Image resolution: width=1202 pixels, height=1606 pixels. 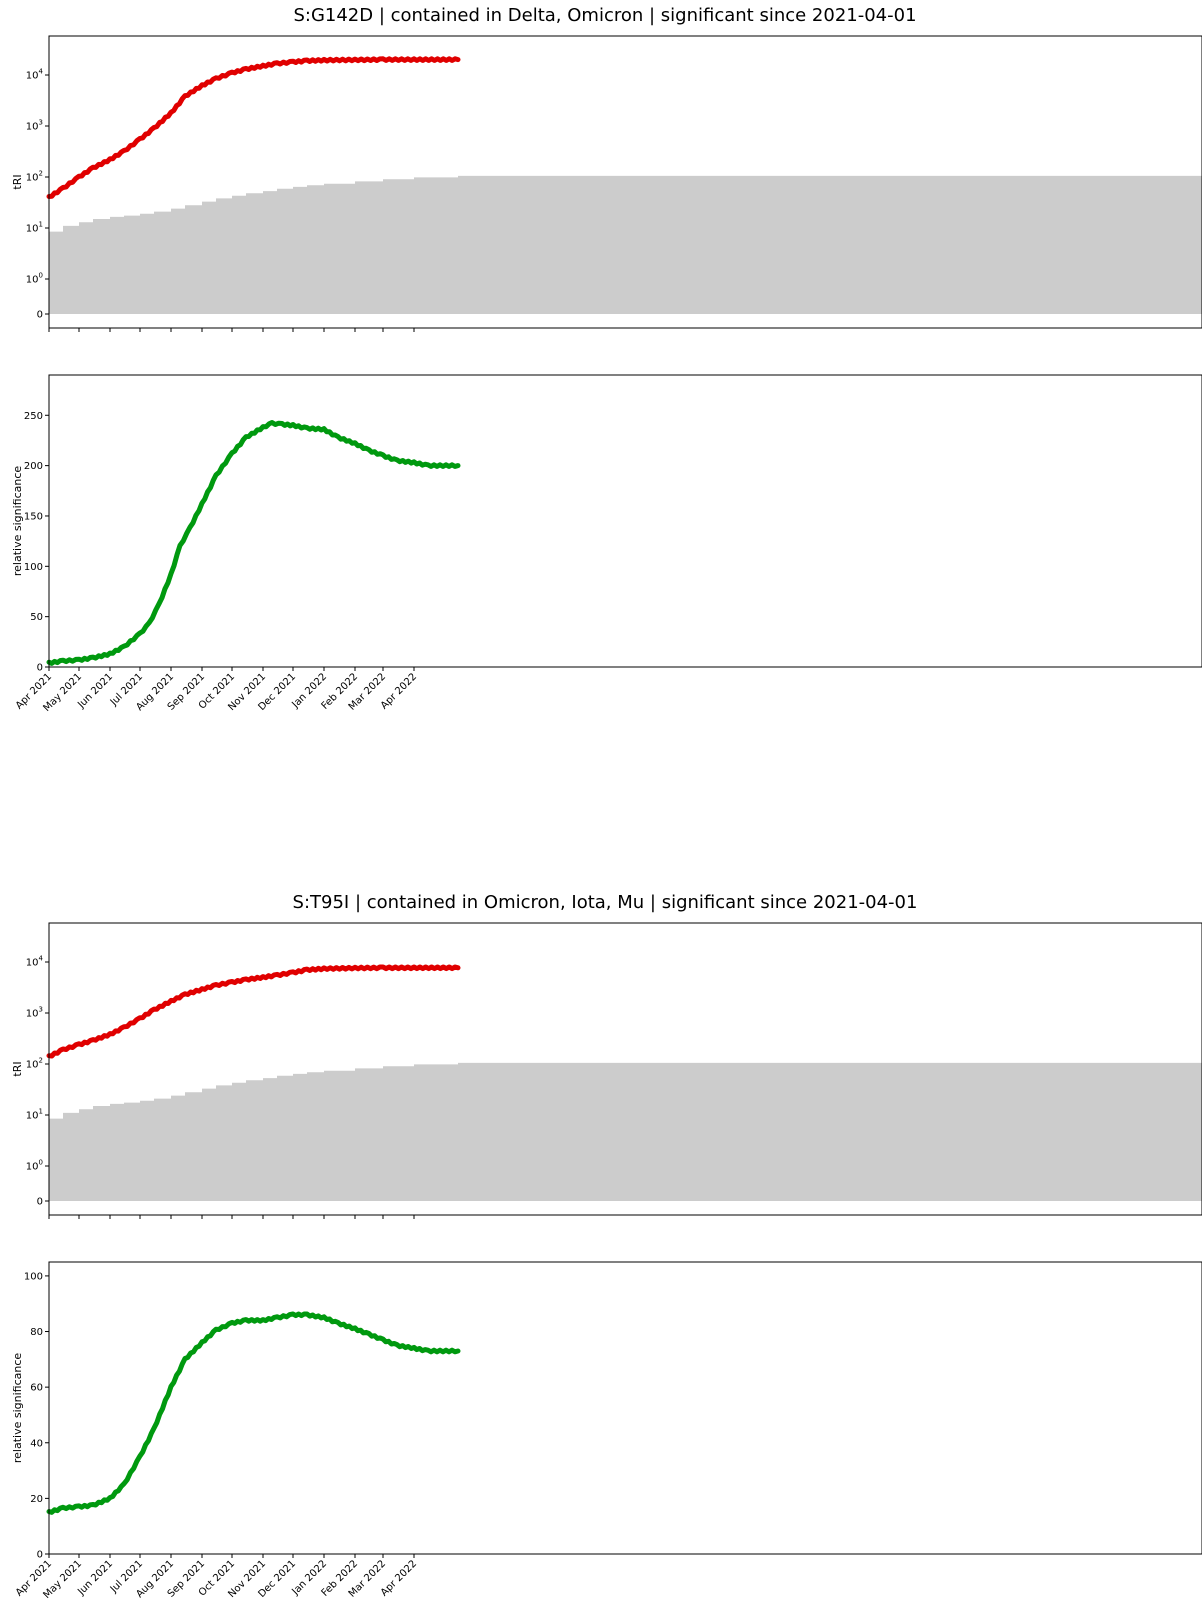 What do you see at coordinates (36, 1416) in the screenshot?
I see `chart-2-significance-yticks: 0 20 40 60 80 100` at bounding box center [36, 1416].